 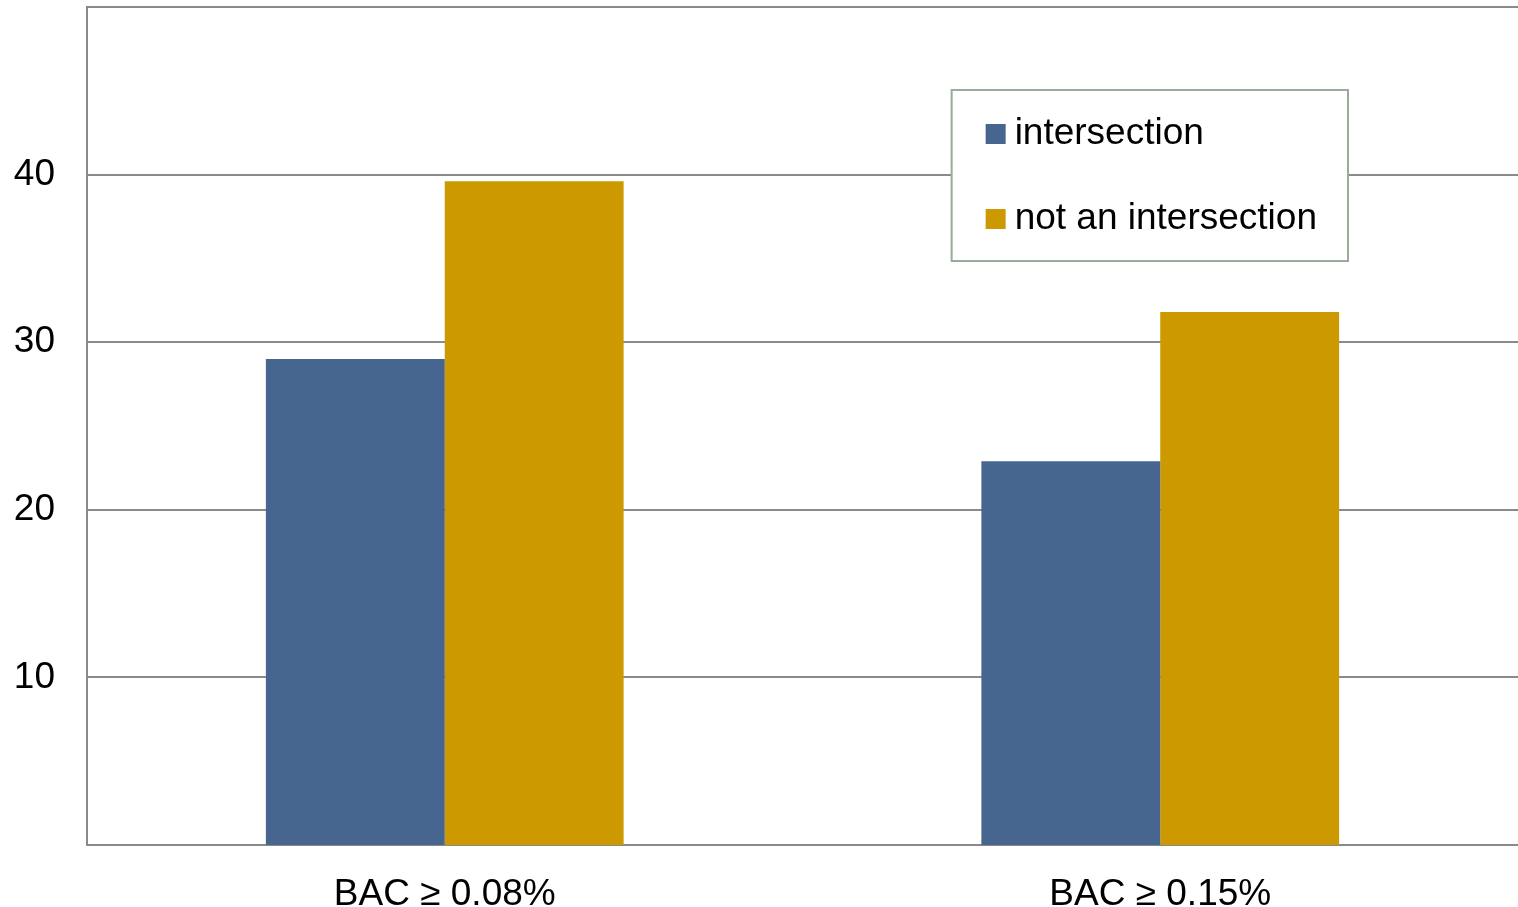 What do you see at coordinates (444, 889) in the screenshot?
I see `x-tick-label: BAC ≥ 0.08%` at bounding box center [444, 889].